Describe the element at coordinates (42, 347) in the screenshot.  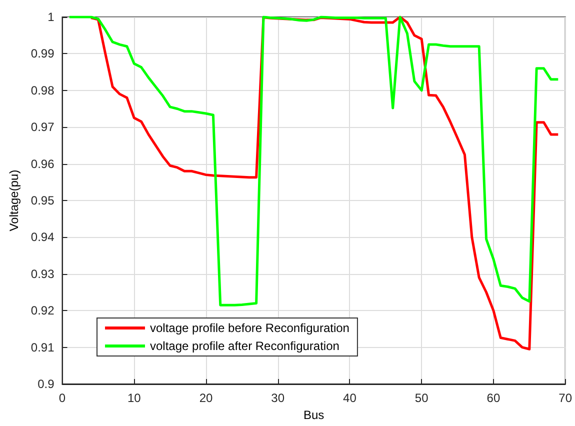
I see `y-tick-label: 0.91` at that location.